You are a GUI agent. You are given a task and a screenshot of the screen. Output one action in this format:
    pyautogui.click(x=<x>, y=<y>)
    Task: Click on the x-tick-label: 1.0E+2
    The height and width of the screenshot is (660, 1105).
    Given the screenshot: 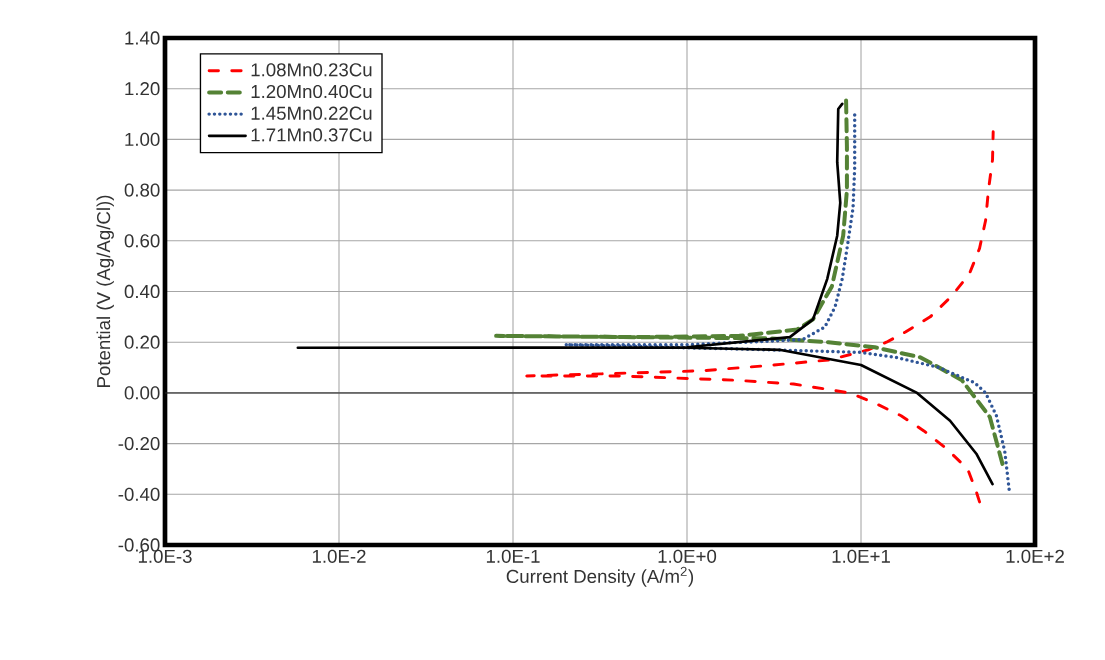 What is the action you would take?
    pyautogui.click(x=1035, y=556)
    